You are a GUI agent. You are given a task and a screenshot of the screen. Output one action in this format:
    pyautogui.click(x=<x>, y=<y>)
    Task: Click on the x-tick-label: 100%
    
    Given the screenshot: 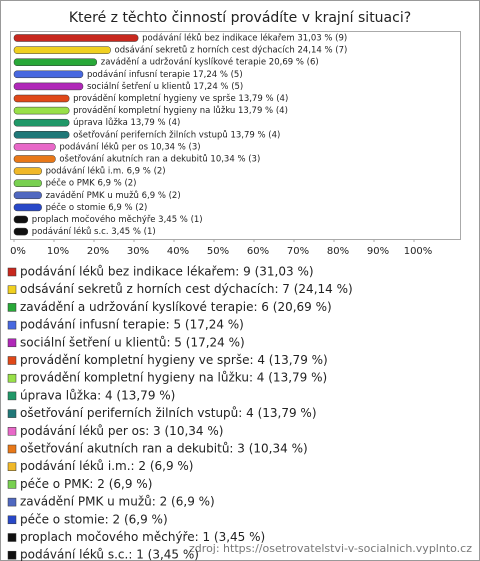 What is the action you would take?
    pyautogui.click(x=418, y=251)
    